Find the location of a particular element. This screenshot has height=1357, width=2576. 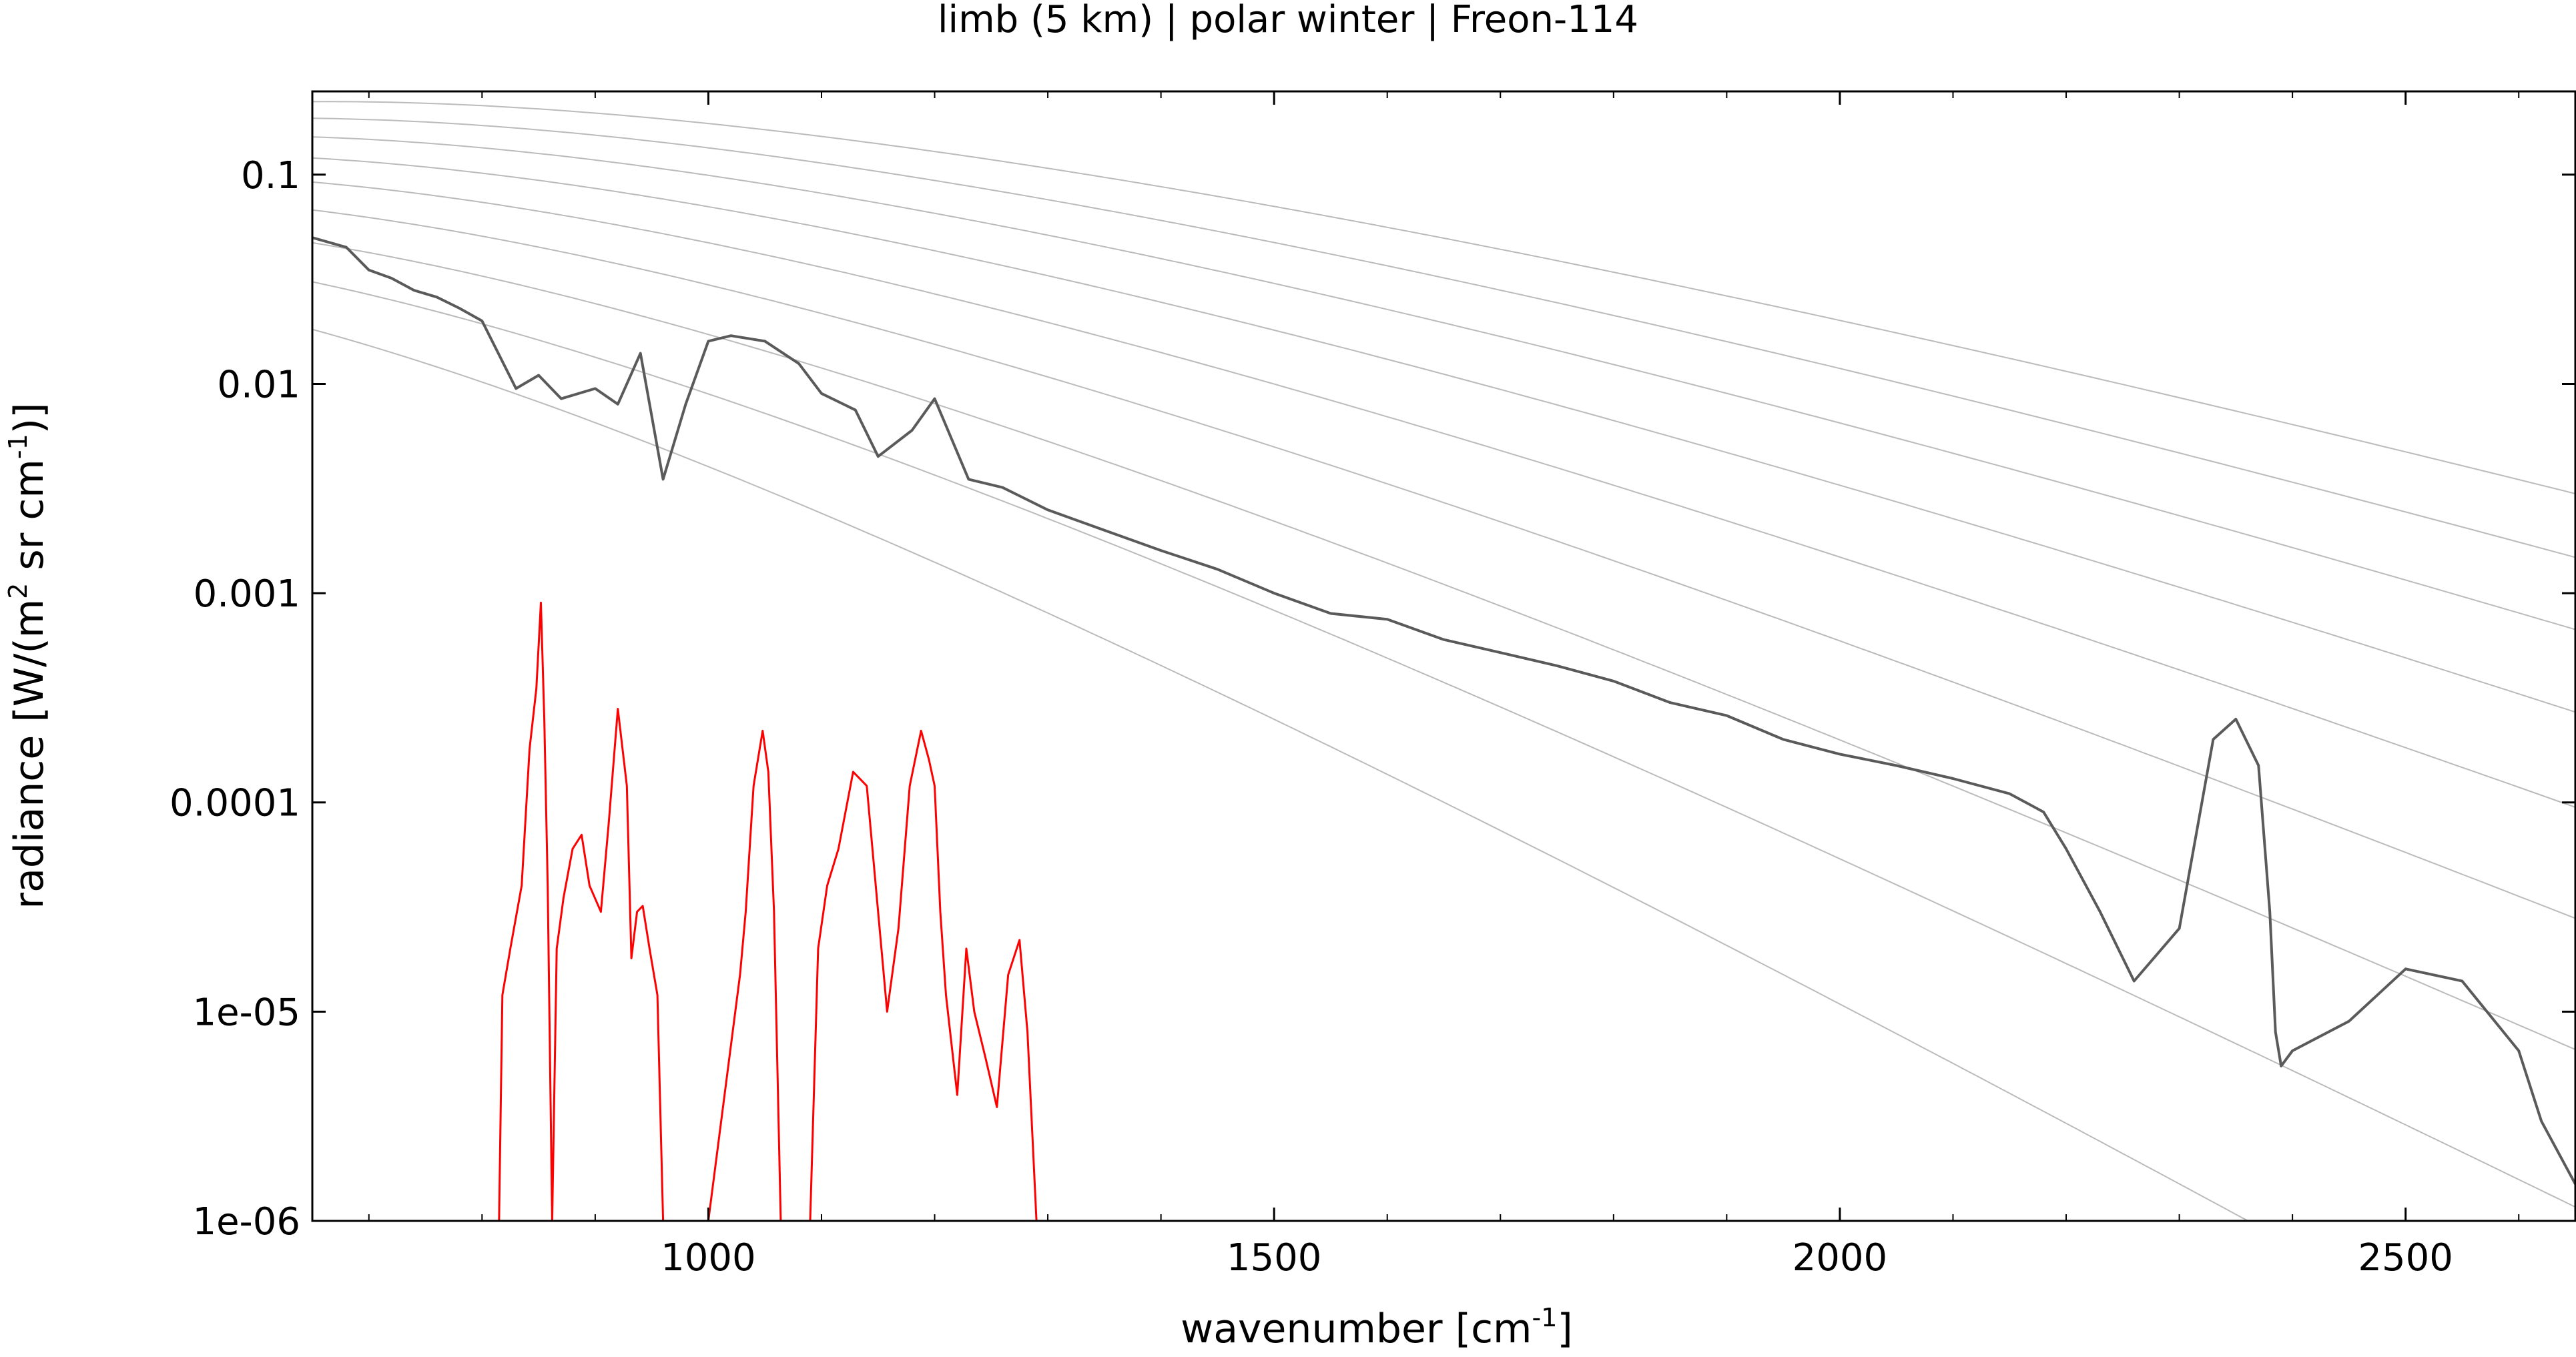

y-tick-label: 1e-06 is located at coordinates (246, 1222).